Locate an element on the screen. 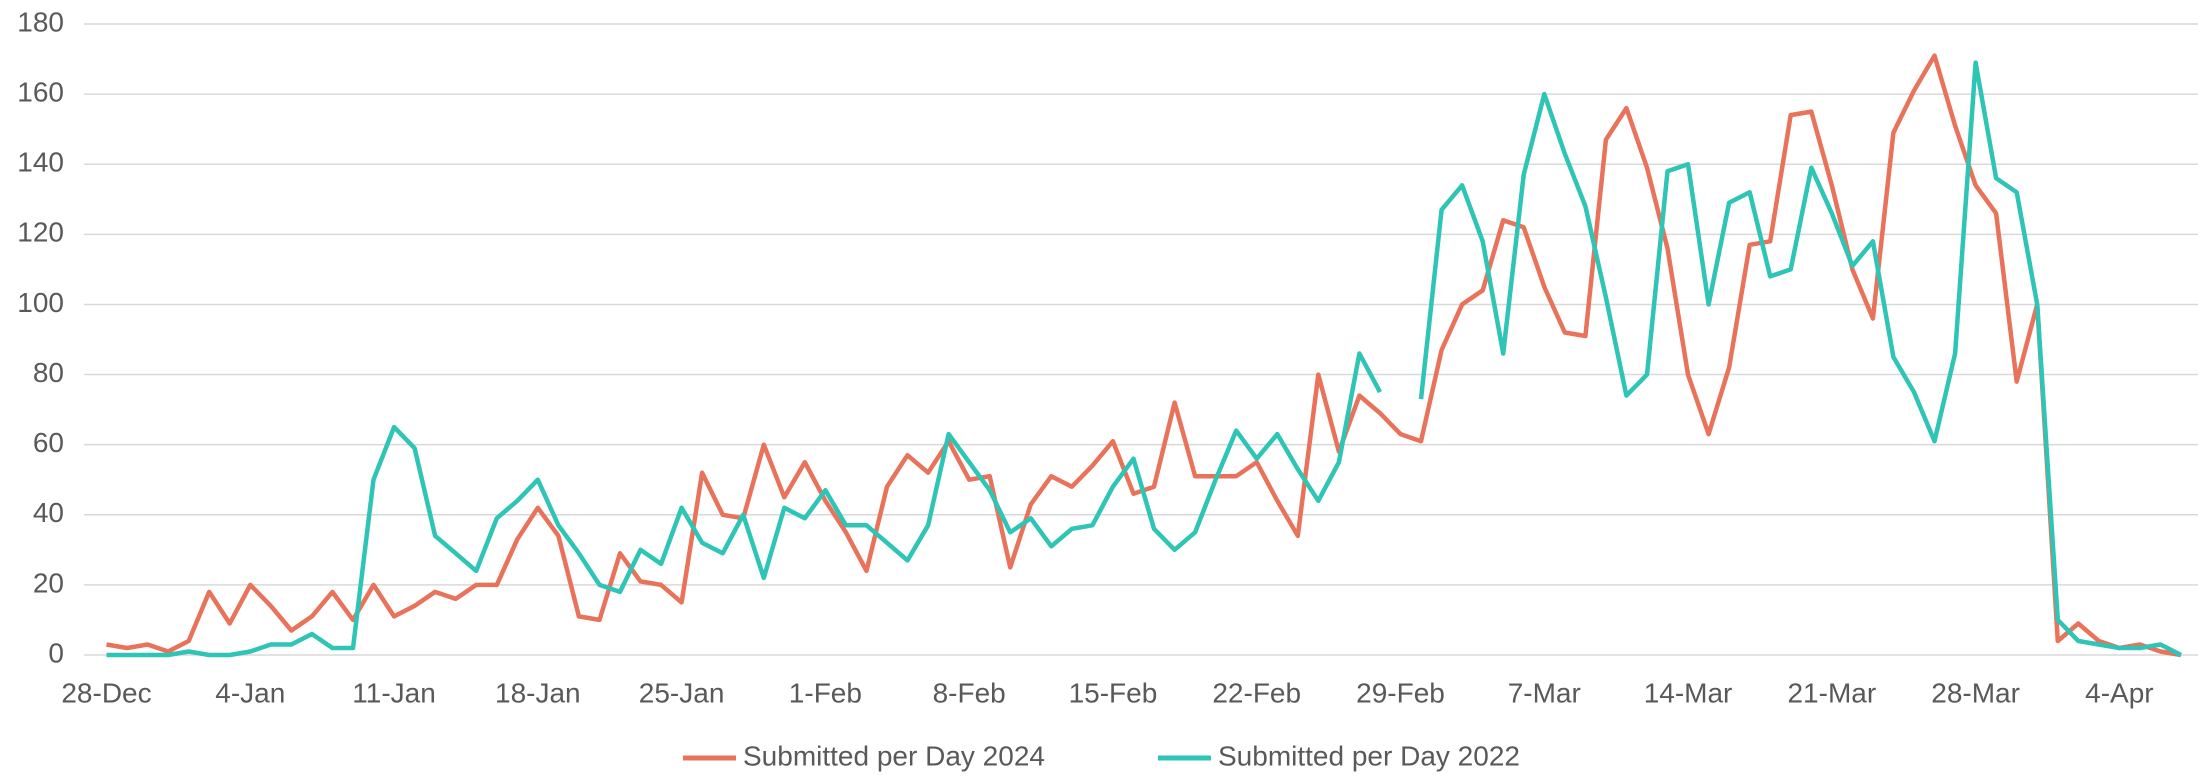 This screenshot has height=777, width=2198. x-tick-label: 21-Mar is located at coordinates (1831, 692).